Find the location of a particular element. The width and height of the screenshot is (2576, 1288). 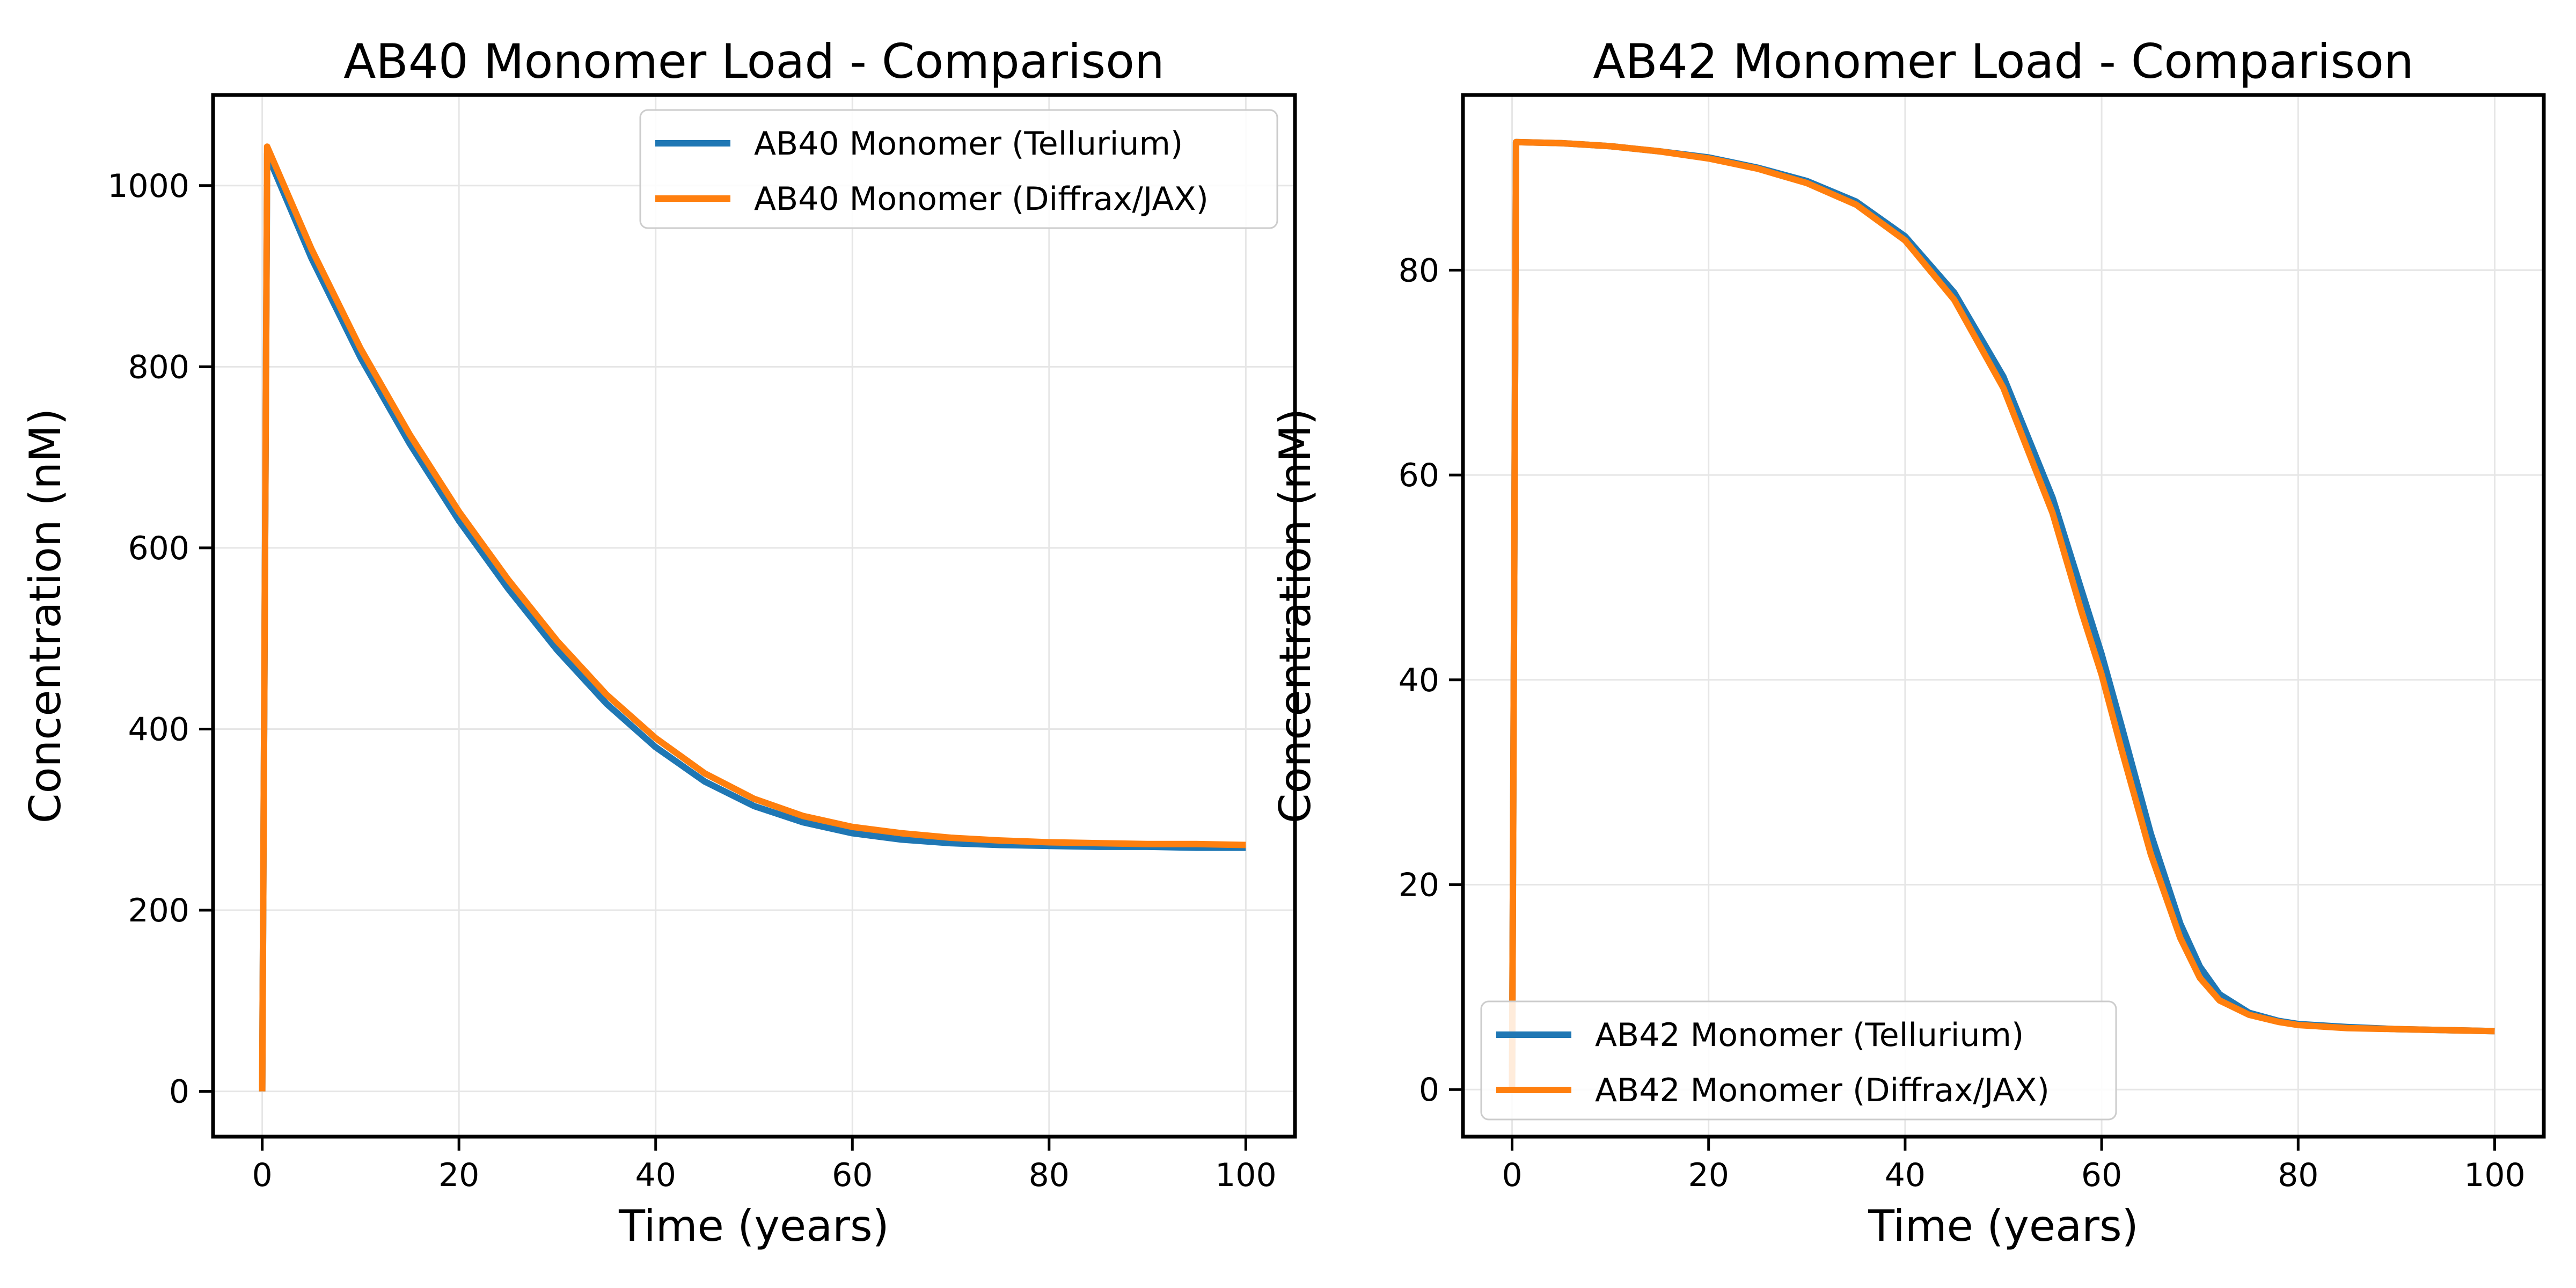

y-tick-label: 200 is located at coordinates (158, 911).